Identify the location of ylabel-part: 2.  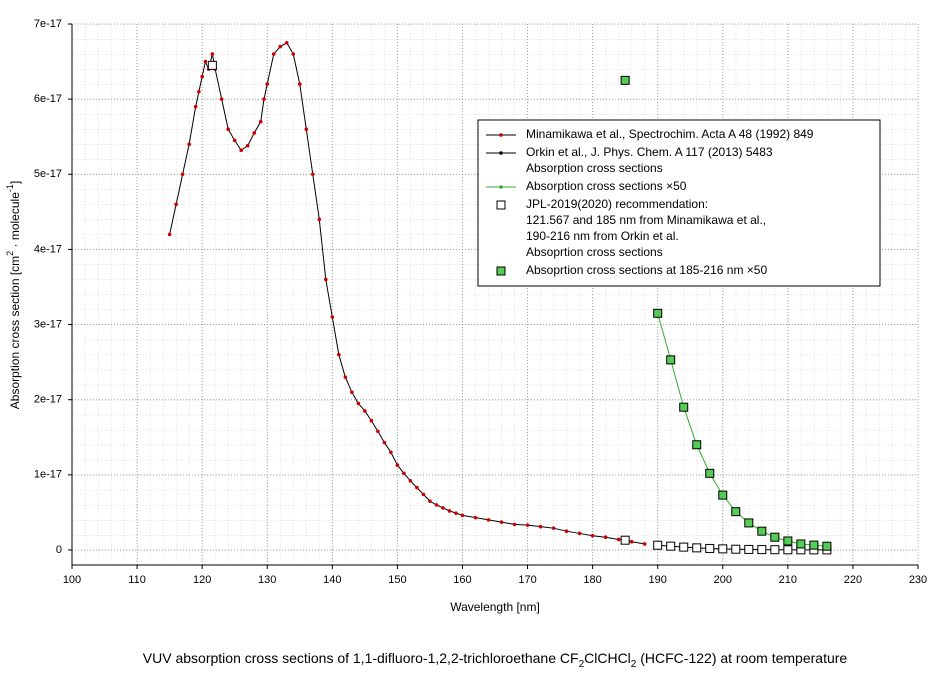
(10, 253).